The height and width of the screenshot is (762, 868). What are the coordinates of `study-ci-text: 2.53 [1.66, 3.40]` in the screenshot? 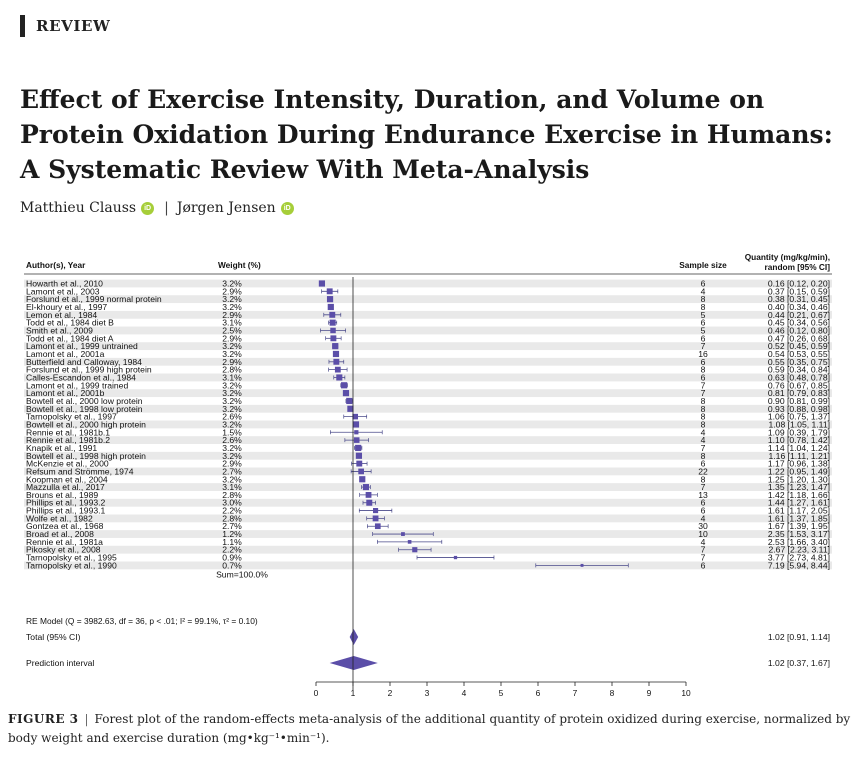 It's located at (799, 542).